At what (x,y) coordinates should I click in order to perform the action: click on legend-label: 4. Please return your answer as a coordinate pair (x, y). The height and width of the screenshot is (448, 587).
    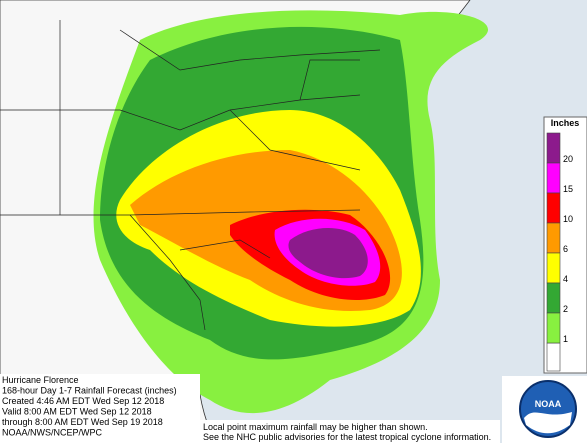
    Looking at the image, I should click on (565, 279).